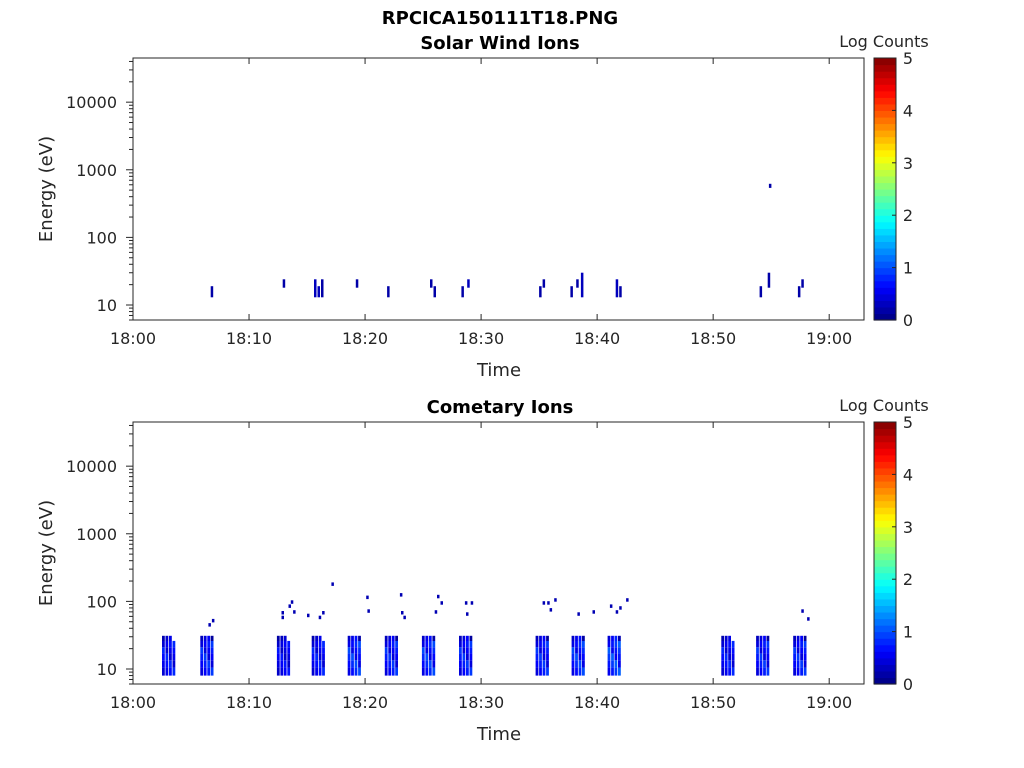 This screenshot has width=1024, height=768. I want to click on panel-title: Cometary Ions, so click(500, 407).